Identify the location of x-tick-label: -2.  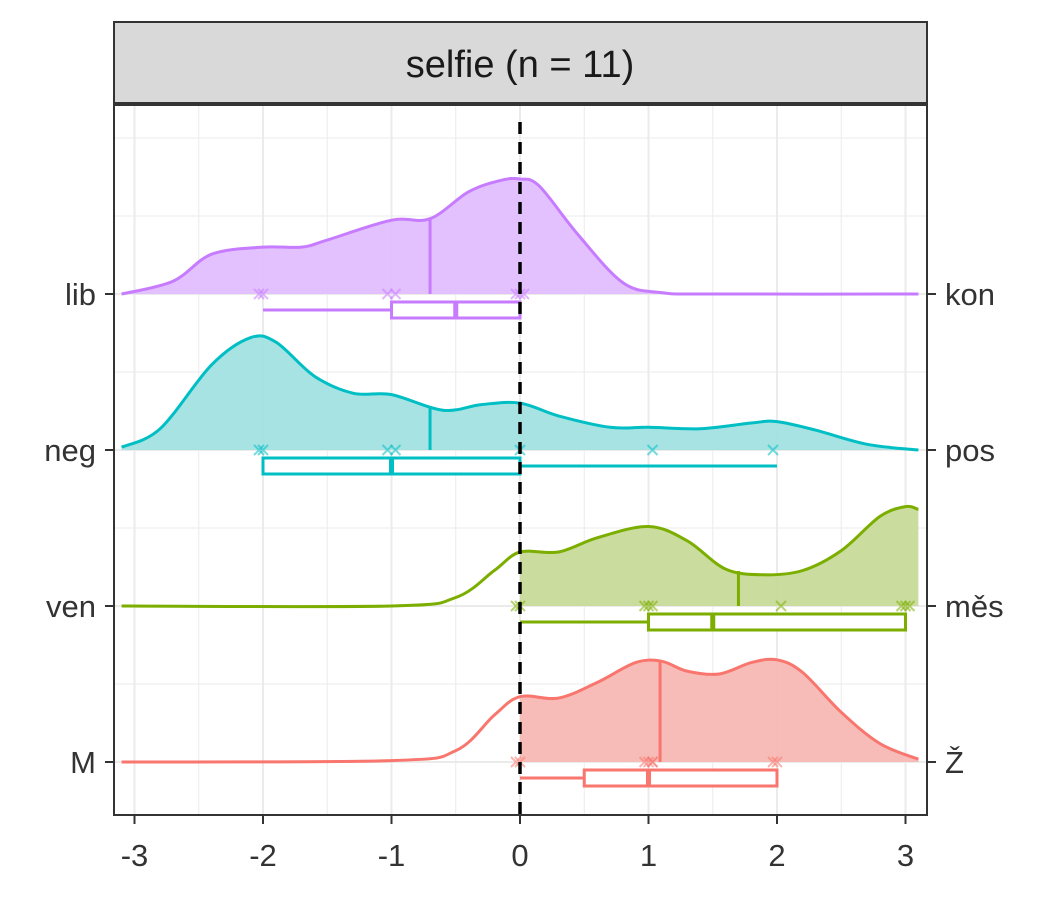
(263, 855).